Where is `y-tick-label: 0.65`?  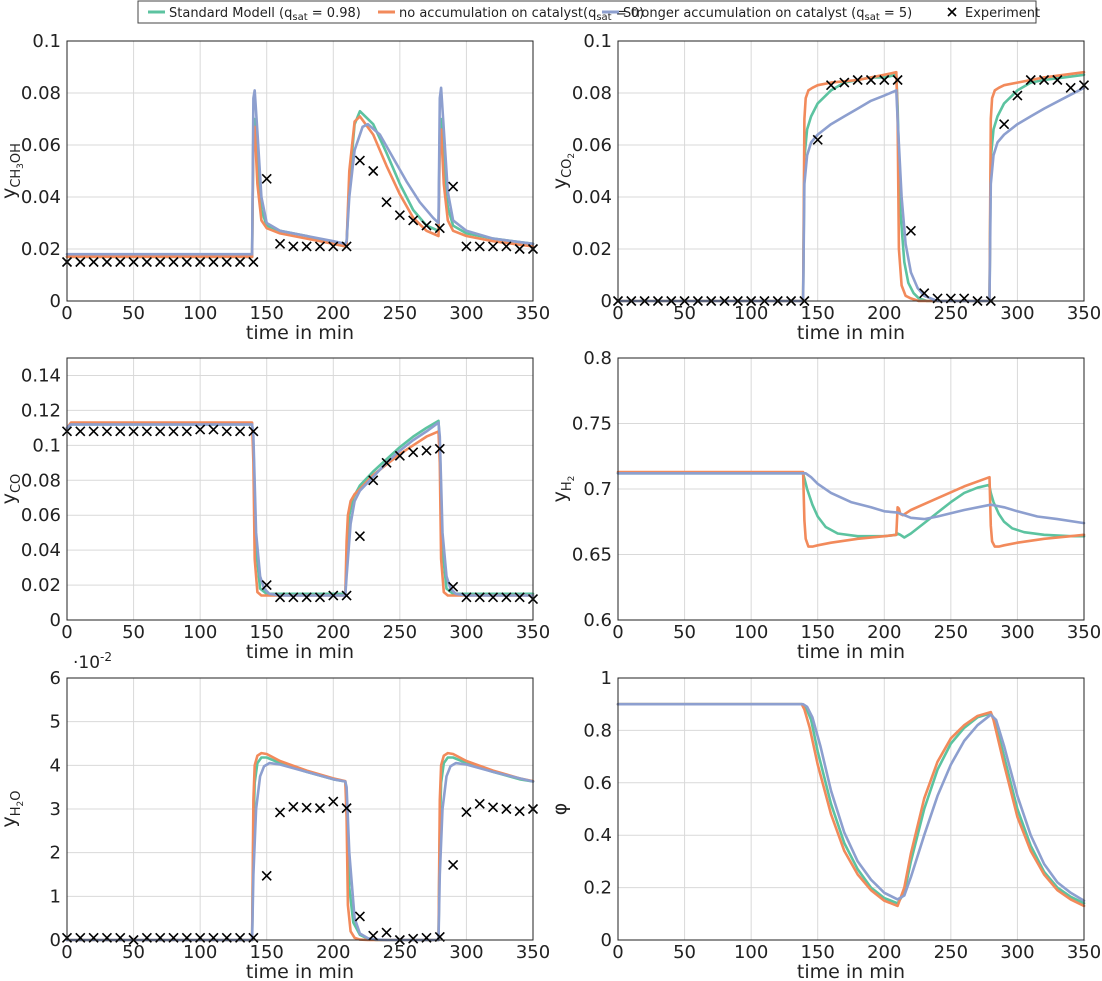
y-tick-label: 0.65 is located at coordinates (592, 555).